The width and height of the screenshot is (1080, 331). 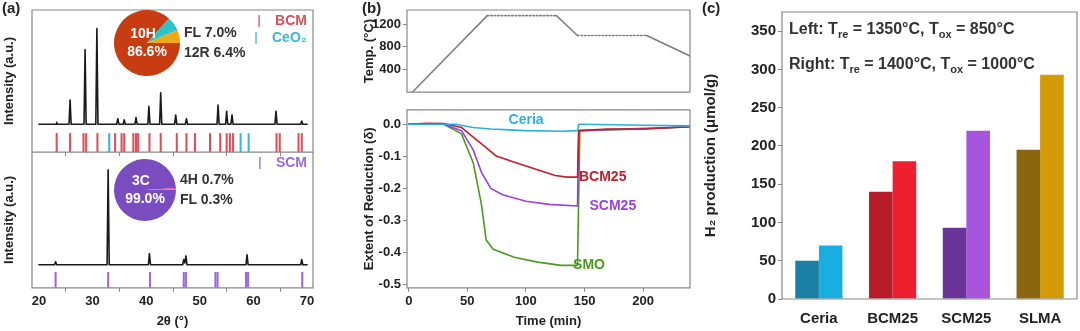 I want to click on x-tick-label: 20, so click(x=39, y=301).